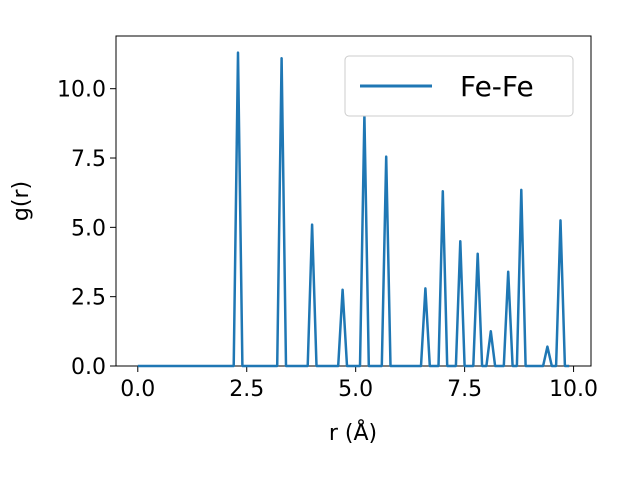 The width and height of the screenshot is (640, 480). What do you see at coordinates (573, 389) in the screenshot?
I see `x-tick-label: 10.0` at bounding box center [573, 389].